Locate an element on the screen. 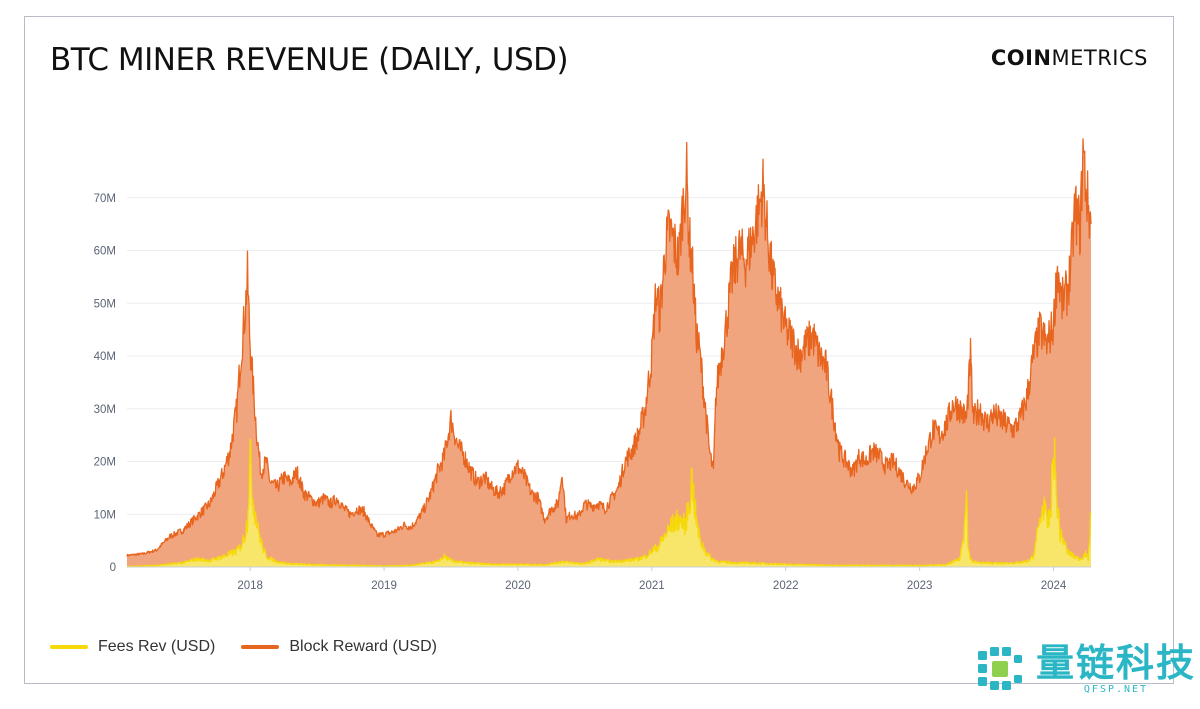 The width and height of the screenshot is (1200, 709). y-tick-label: 60M is located at coordinates (105, 252).